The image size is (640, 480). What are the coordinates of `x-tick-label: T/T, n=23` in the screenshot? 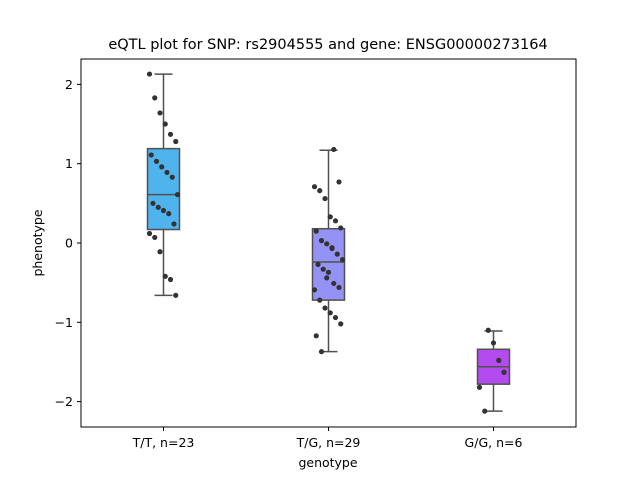 It's located at (163, 442).